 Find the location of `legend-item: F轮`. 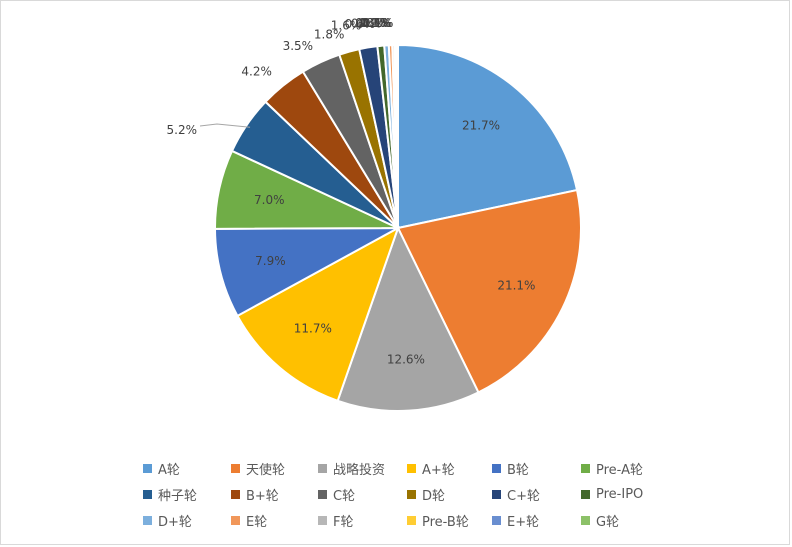

legend-item: F轮 is located at coordinates (336, 520).